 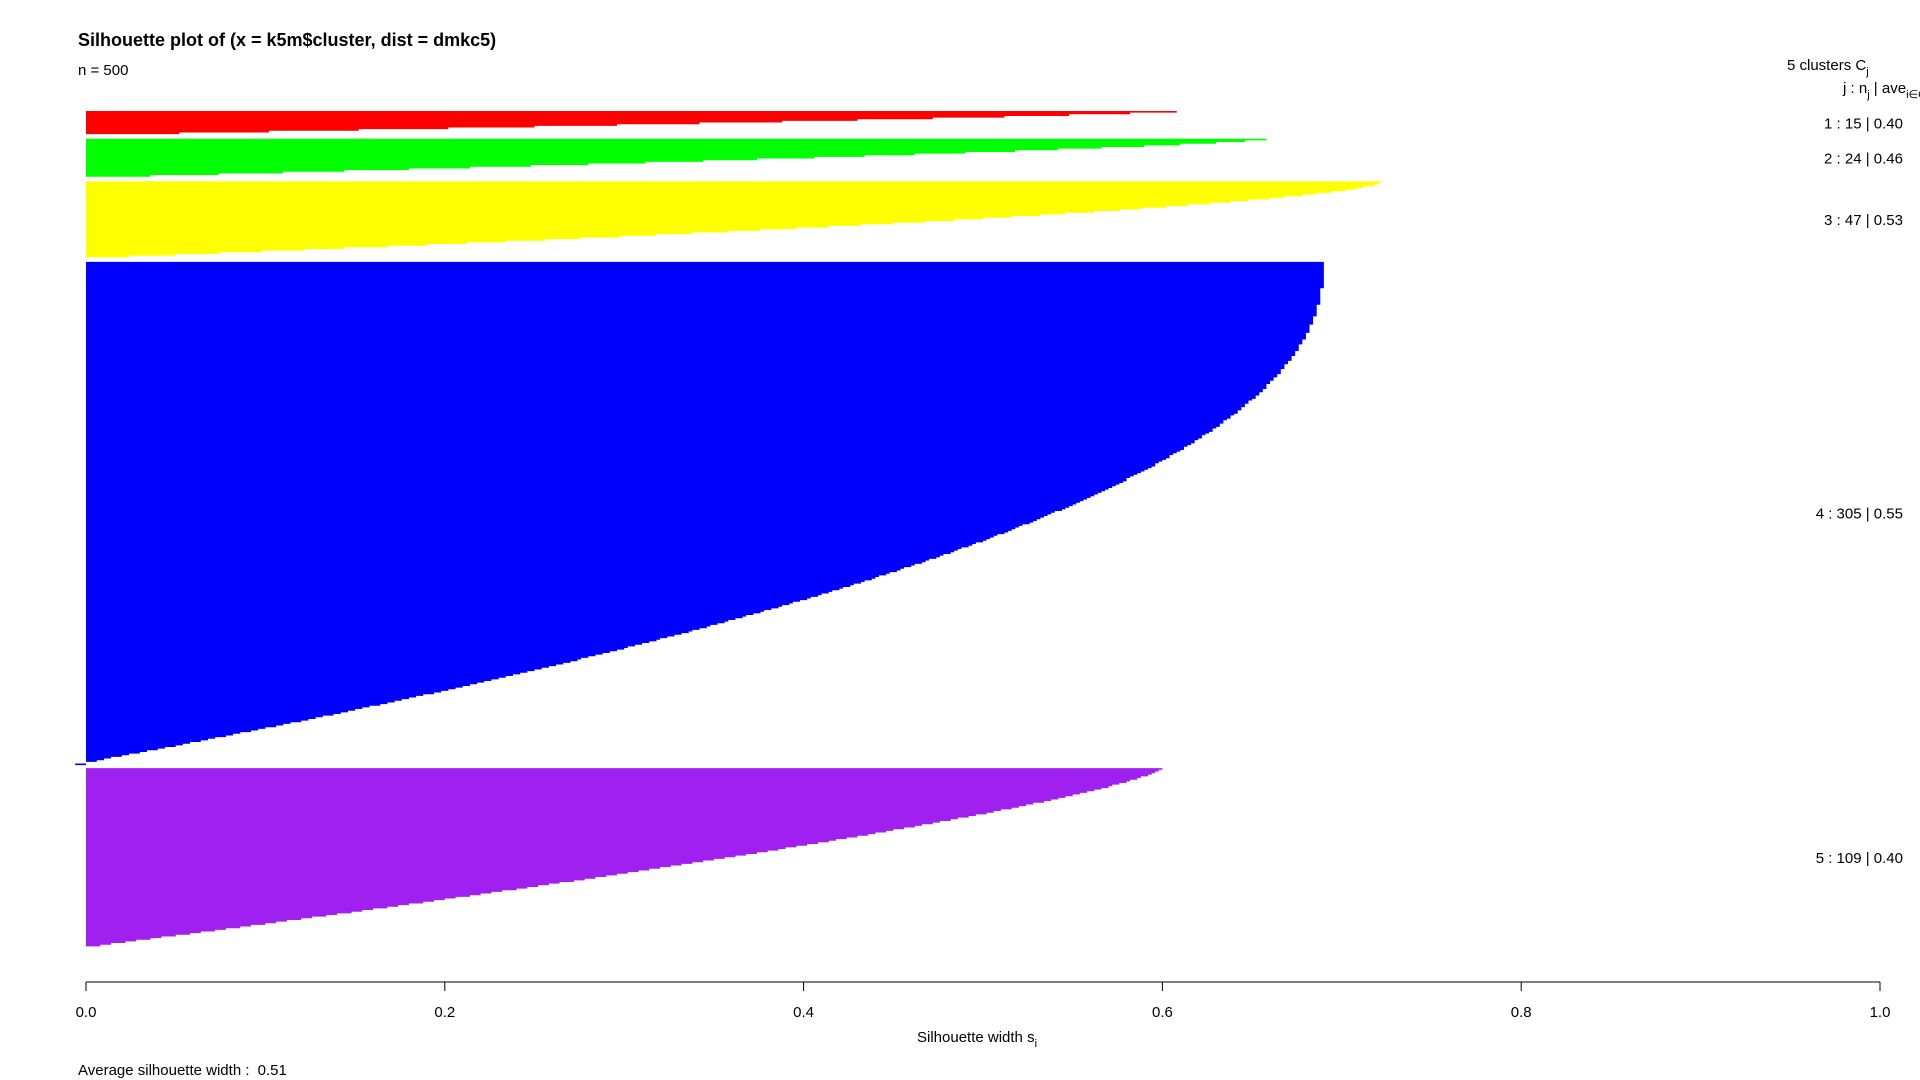 What do you see at coordinates (1859, 858) in the screenshot?
I see `cluster-5-label: 5 : 109 | 0.40` at bounding box center [1859, 858].